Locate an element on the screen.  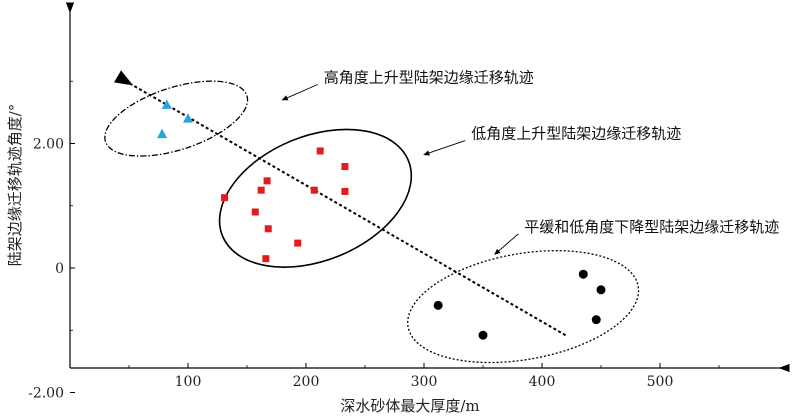
y-tick-label: -2.00 is located at coordinates (46, 394).